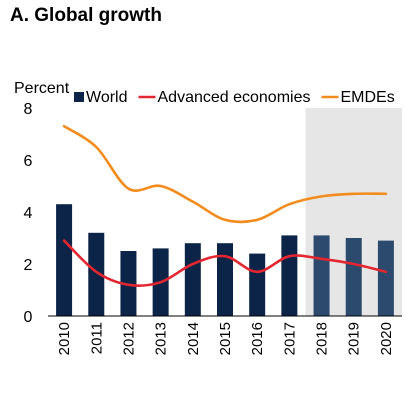  Describe the element at coordinates (289, 338) in the screenshot. I see `x-tick-label: 2017` at that location.